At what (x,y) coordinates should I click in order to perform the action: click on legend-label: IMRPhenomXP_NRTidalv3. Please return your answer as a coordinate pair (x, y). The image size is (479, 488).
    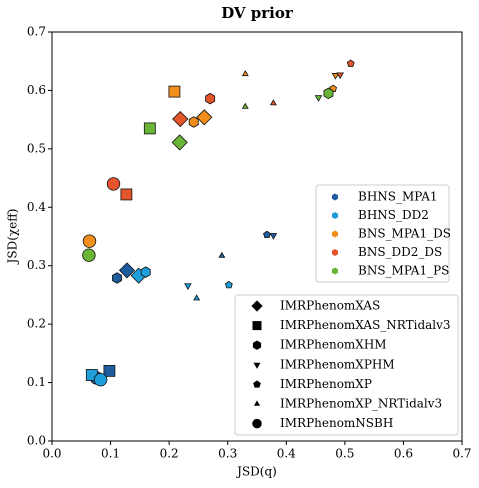
    Looking at the image, I should click on (361, 404).